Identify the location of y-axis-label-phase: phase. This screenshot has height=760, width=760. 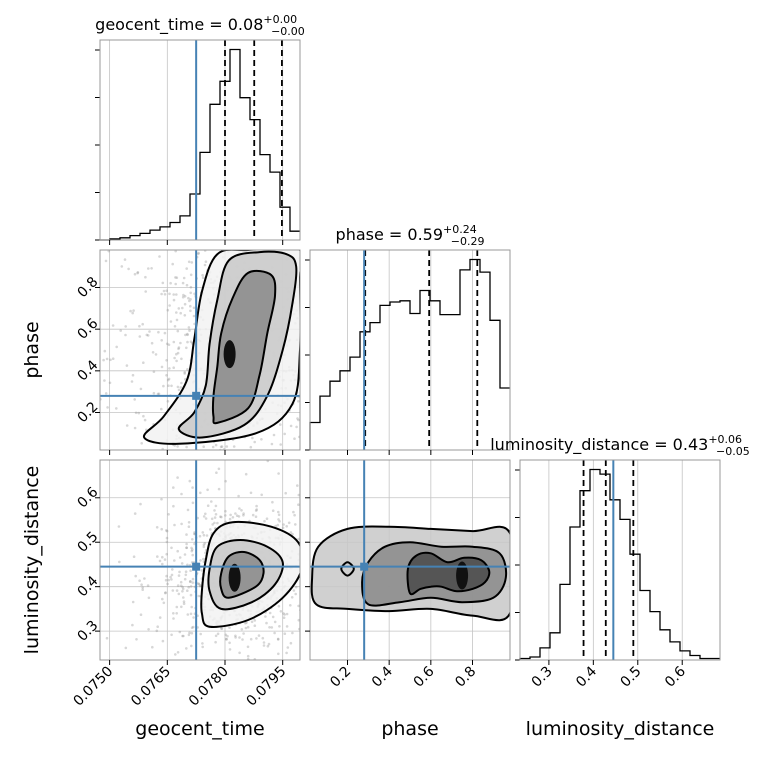
(32, 349).